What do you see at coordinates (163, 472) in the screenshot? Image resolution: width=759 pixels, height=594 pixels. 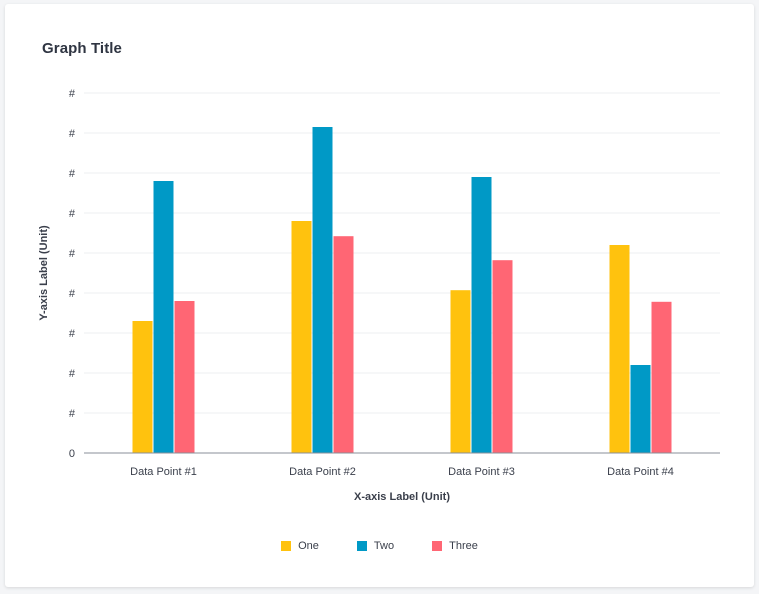 I see `x-tick-label: Data Point #1` at bounding box center [163, 472].